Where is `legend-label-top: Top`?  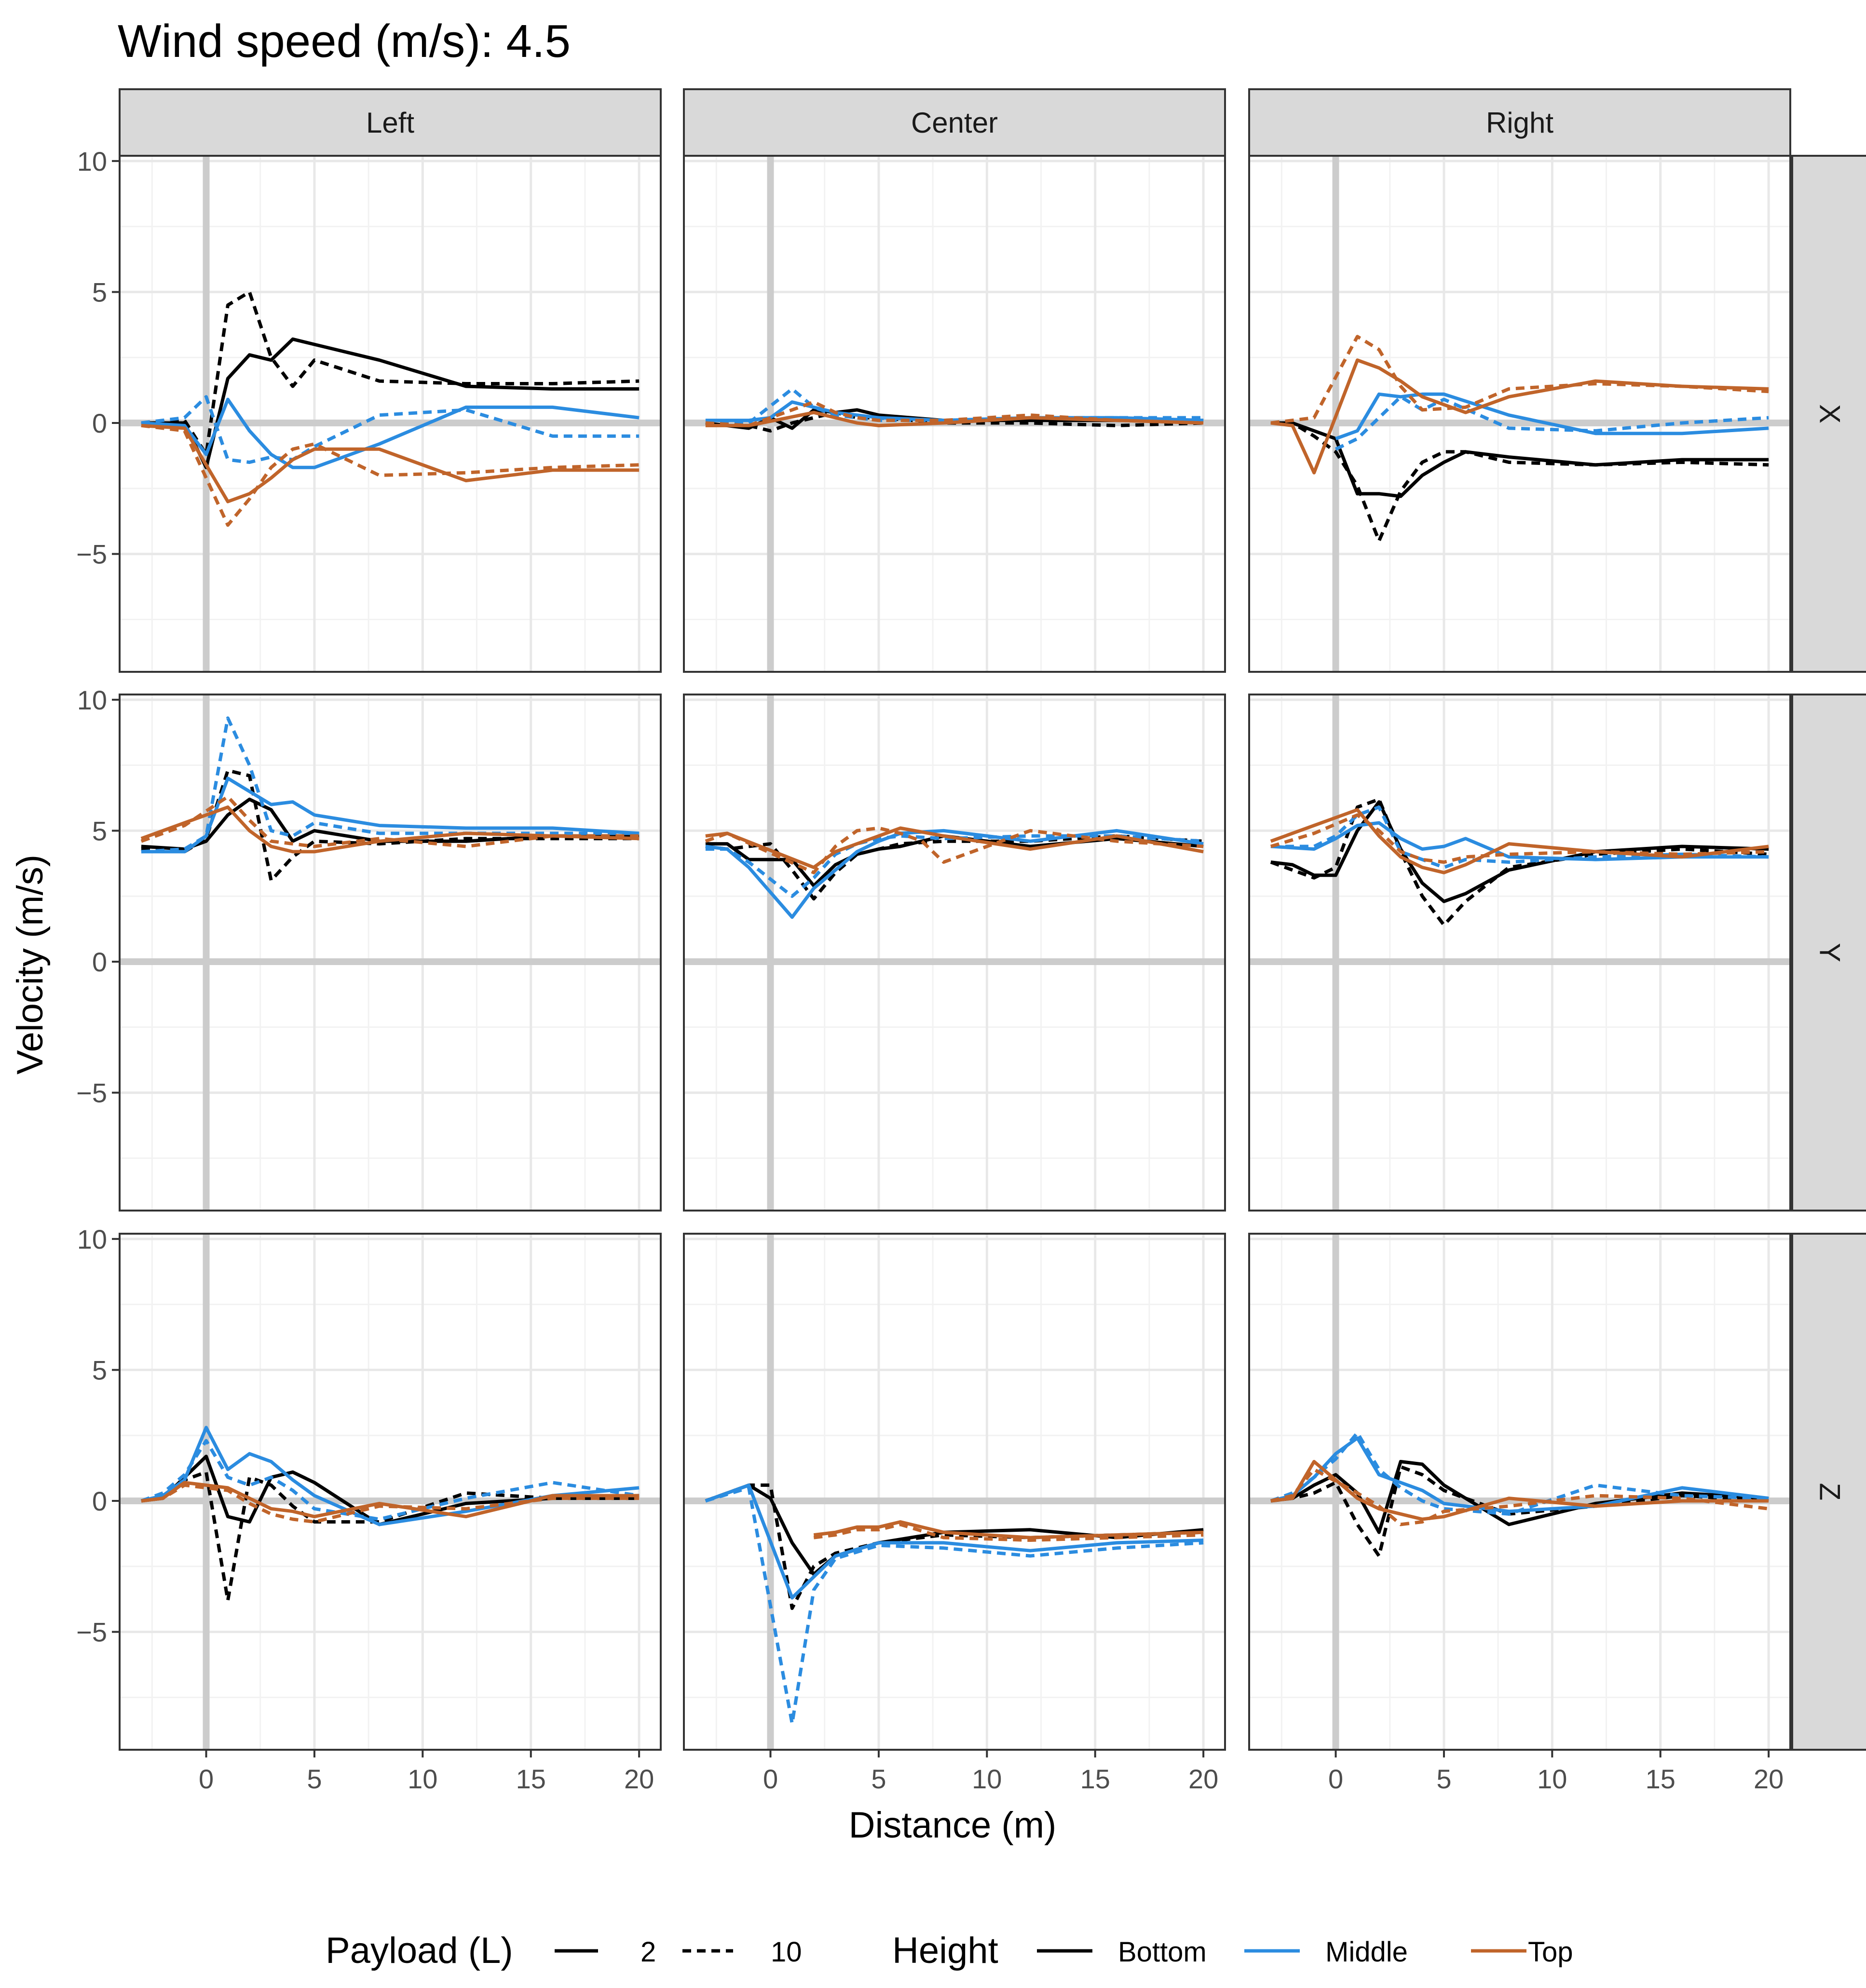 legend-label-top: Top is located at coordinates (1550, 1952).